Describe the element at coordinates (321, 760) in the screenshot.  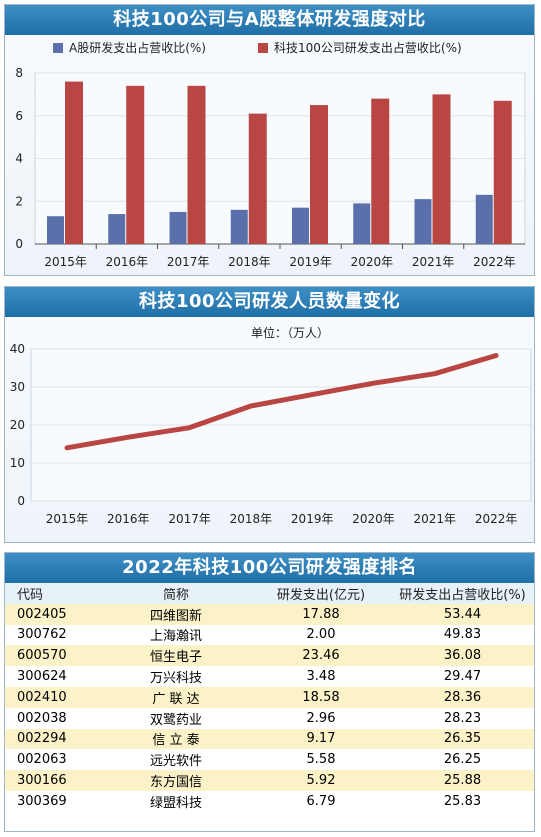
I see `cell-spend: 5.58` at that location.